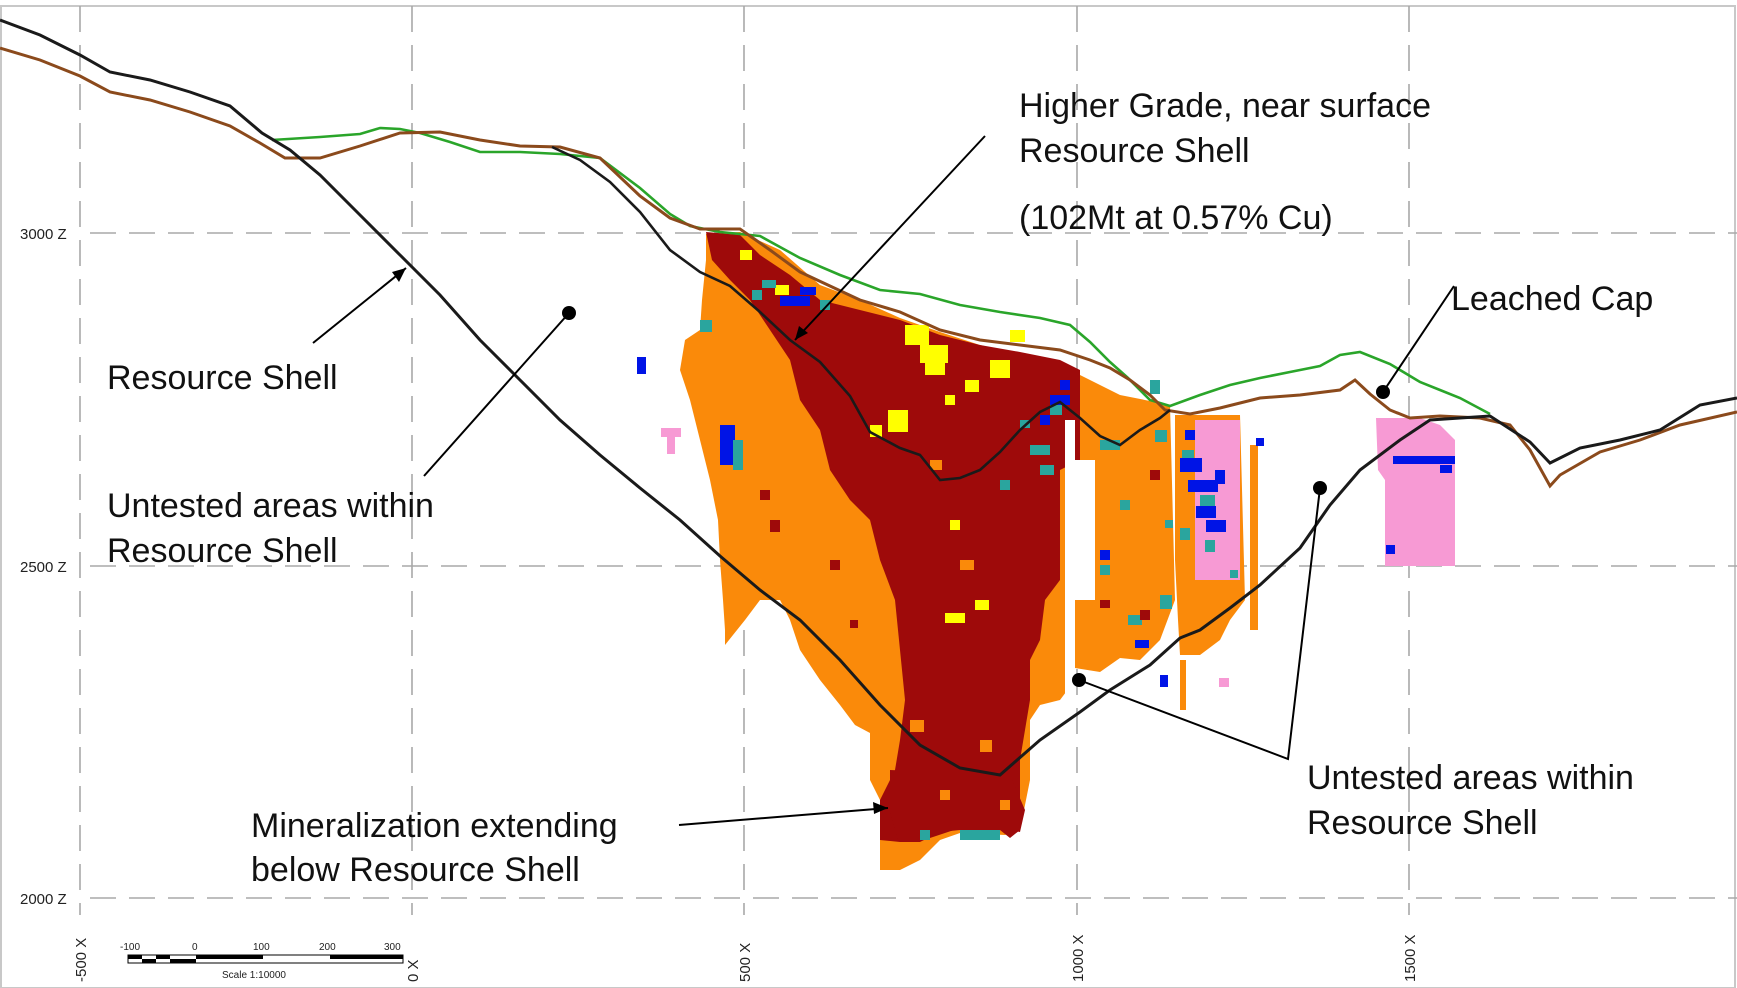  What do you see at coordinates (880, 808) in the screenshot?
I see `arrowhead-mineralization` at bounding box center [880, 808].